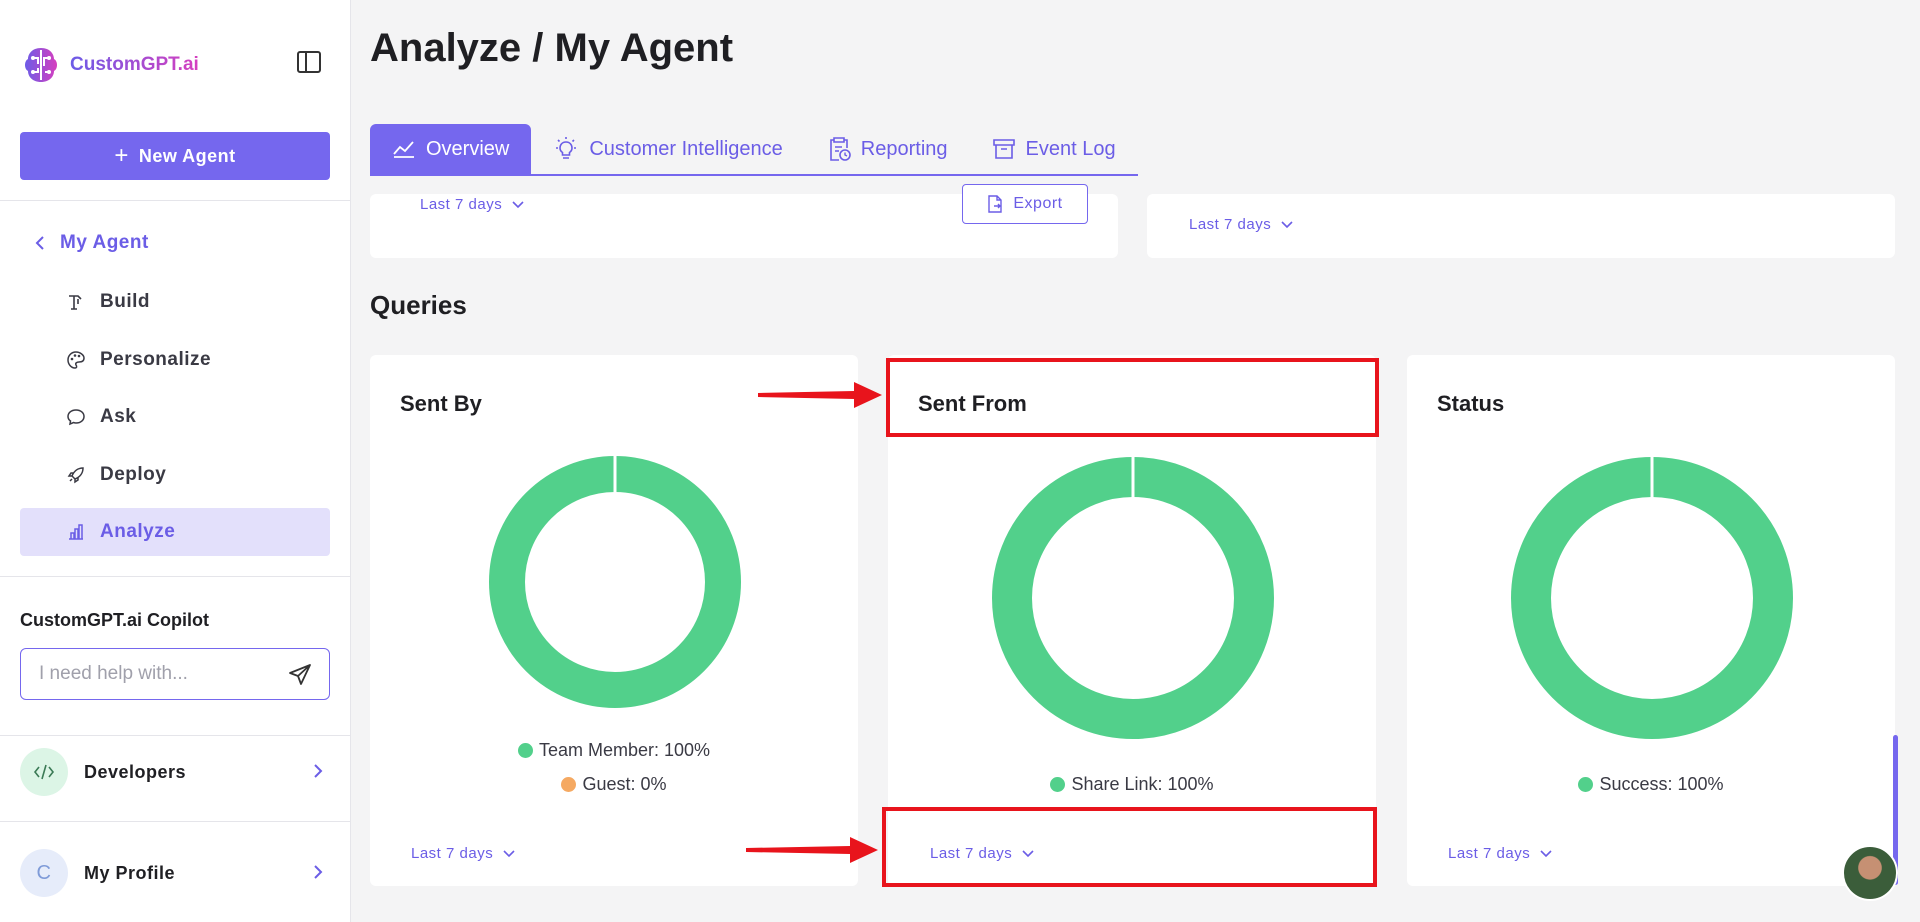 This screenshot has height=922, width=1920. I want to click on export-button: Export, so click(1025, 204).